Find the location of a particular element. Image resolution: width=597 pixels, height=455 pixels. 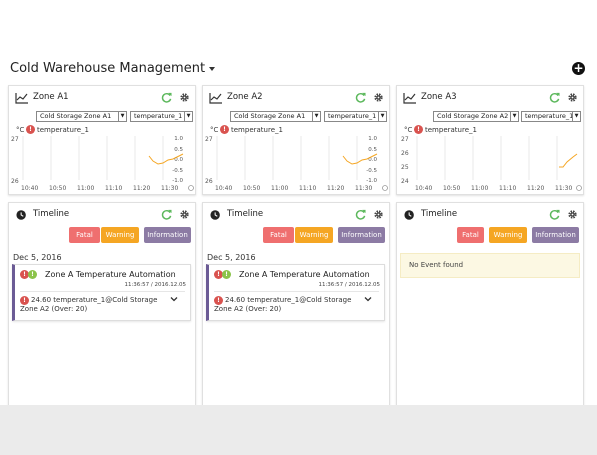

divider is located at coordinates (102, 291).